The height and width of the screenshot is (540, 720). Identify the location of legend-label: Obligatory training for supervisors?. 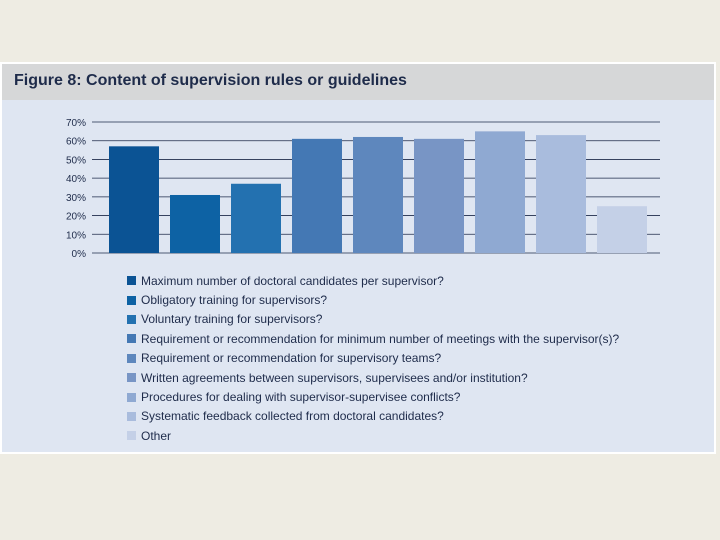
(234, 300).